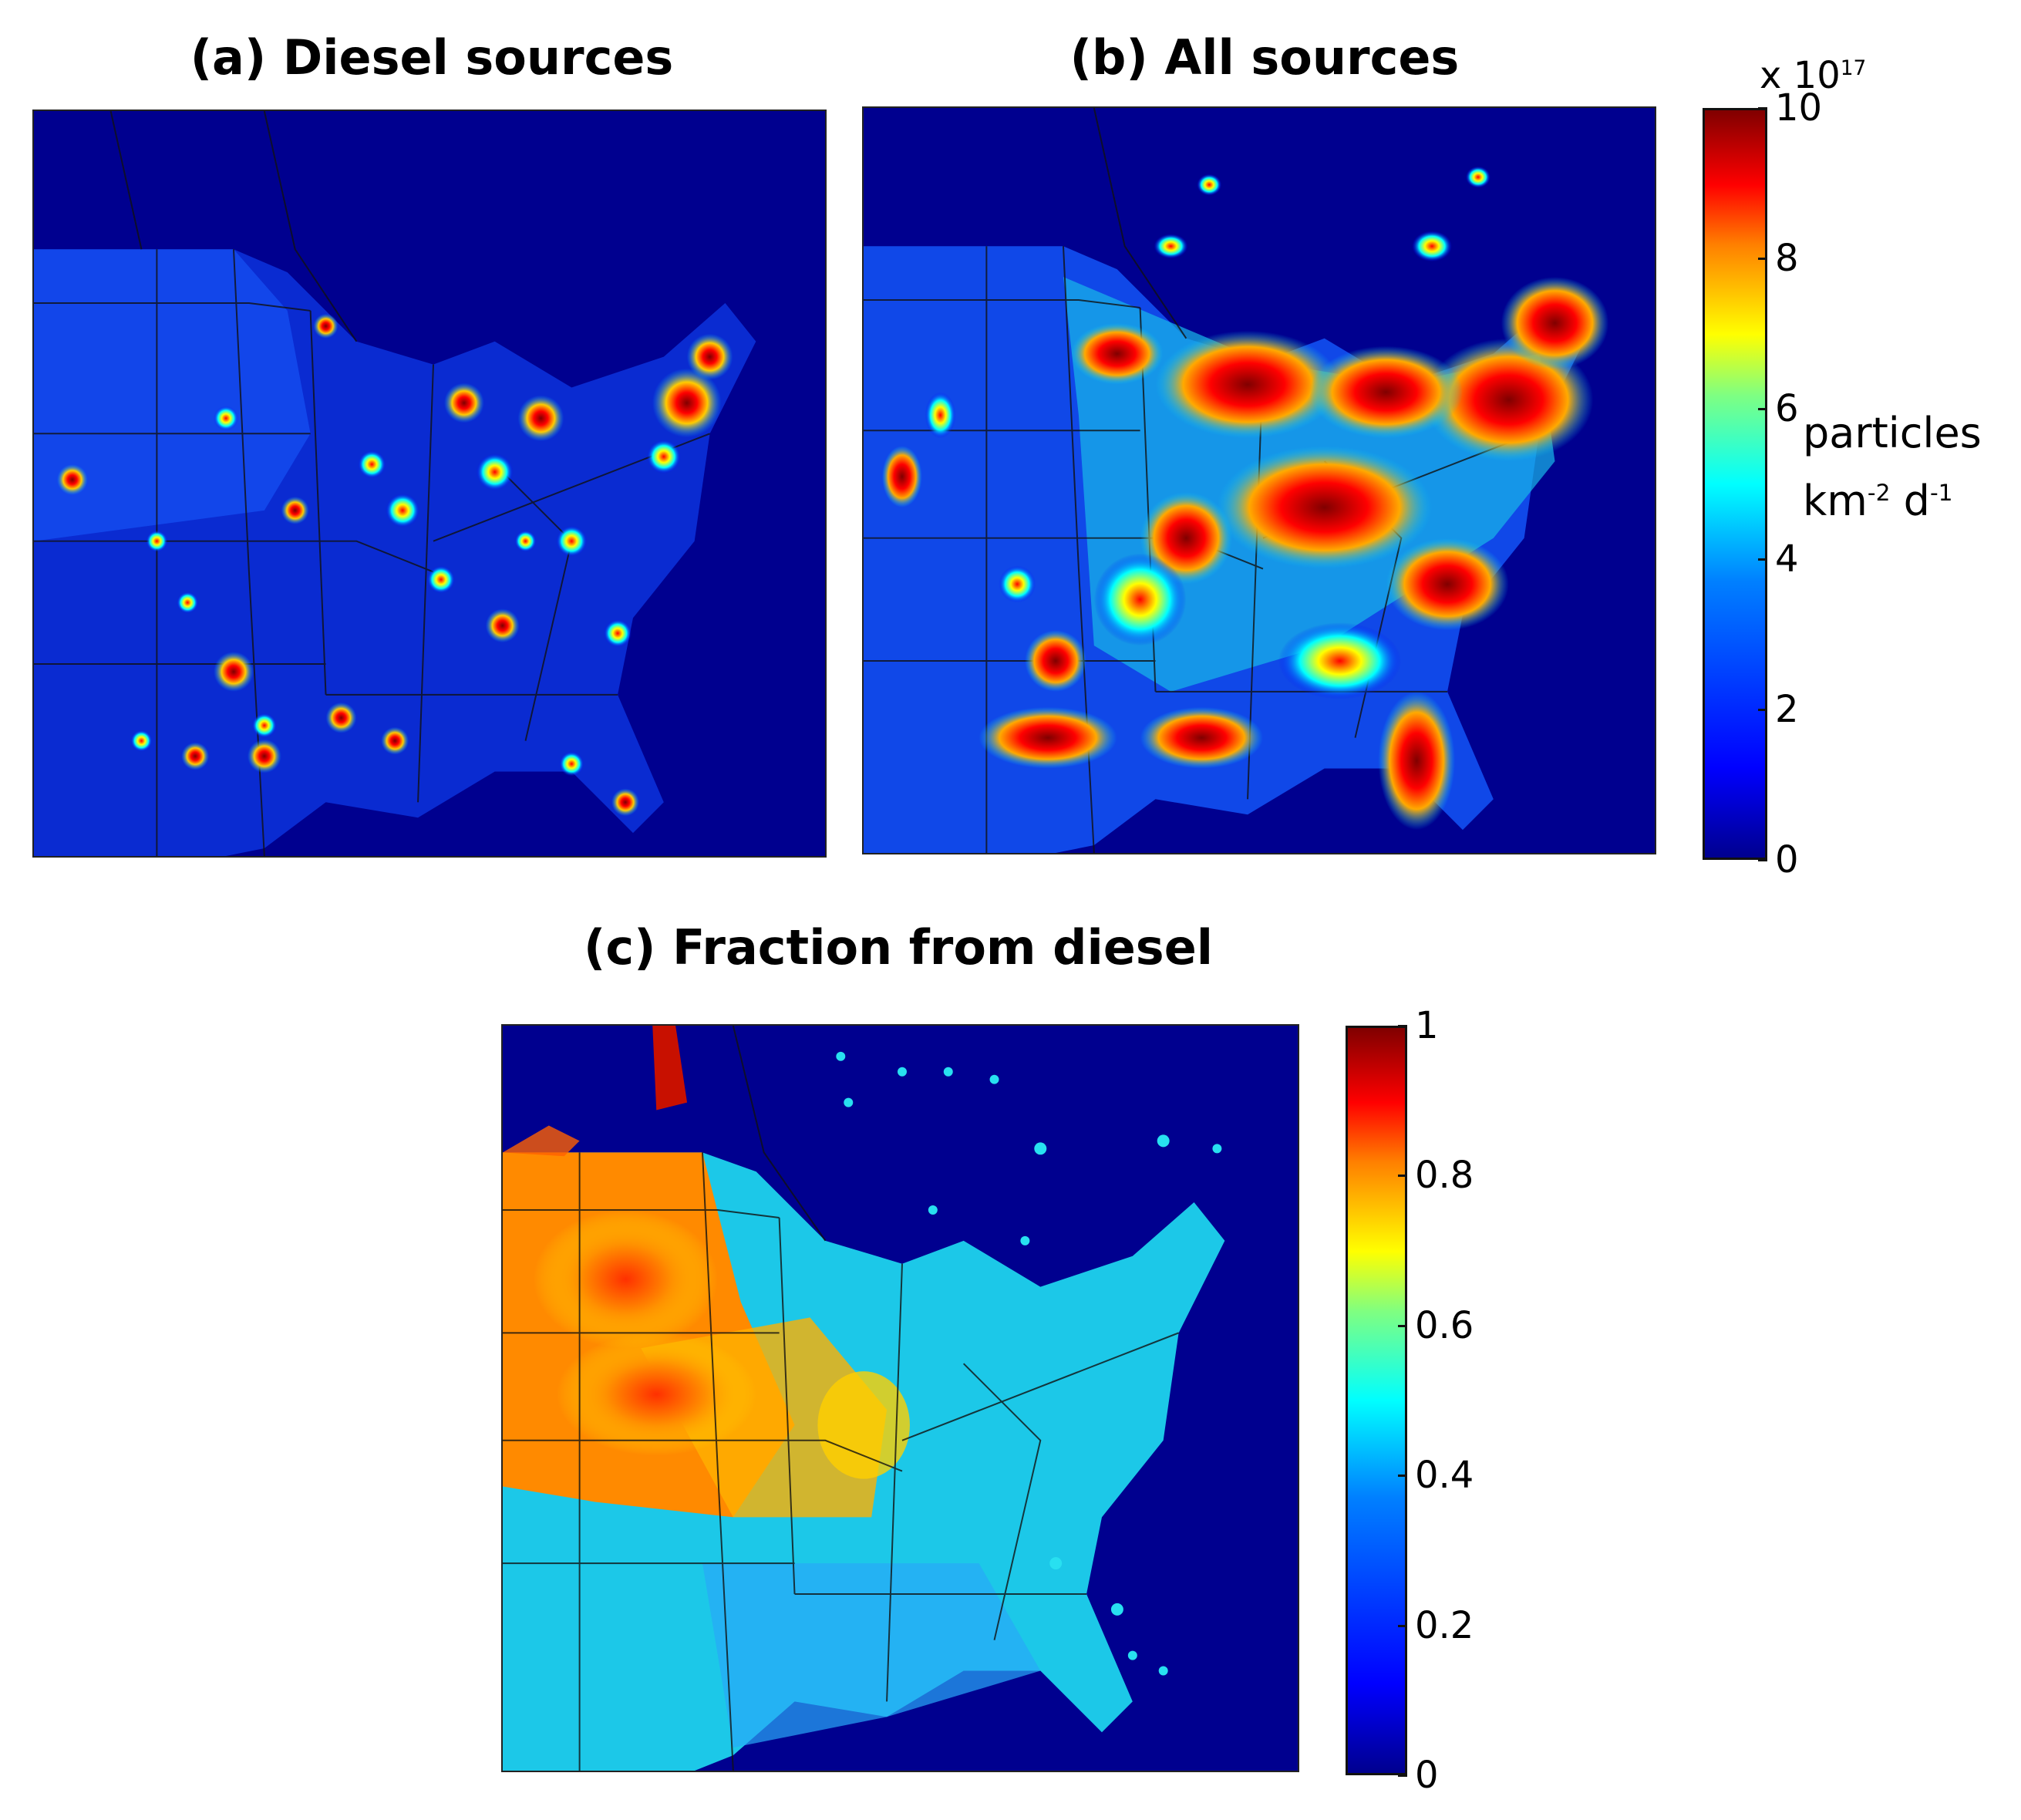  Describe the element at coordinates (1787, 560) in the screenshot. I see `colorbar-top-tick-label: 4` at that location.